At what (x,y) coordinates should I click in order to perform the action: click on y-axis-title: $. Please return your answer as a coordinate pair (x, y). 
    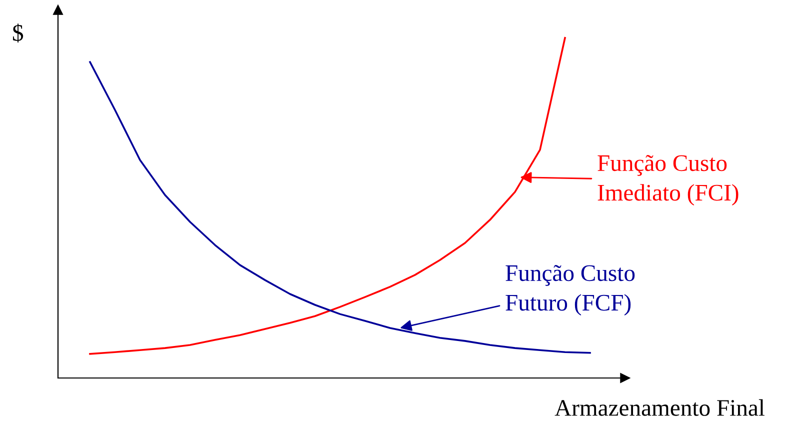
    Looking at the image, I should click on (18, 33).